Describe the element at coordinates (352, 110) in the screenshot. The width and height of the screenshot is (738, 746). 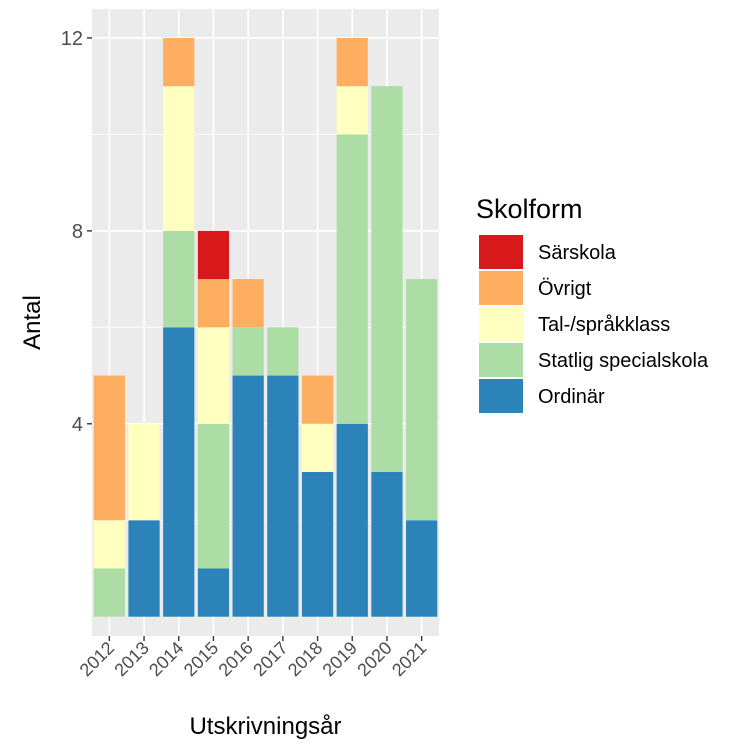
I see `bar-segment: 2019 Tal-/språkklass: 1` at that location.